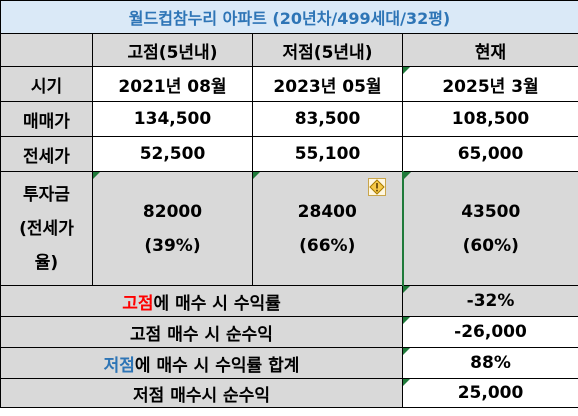 Image resolution: width=578 pixels, height=416 pixels. What do you see at coordinates (490, 245) in the screenshot?
I see `invest-current-pct: (60%)` at bounding box center [490, 245].